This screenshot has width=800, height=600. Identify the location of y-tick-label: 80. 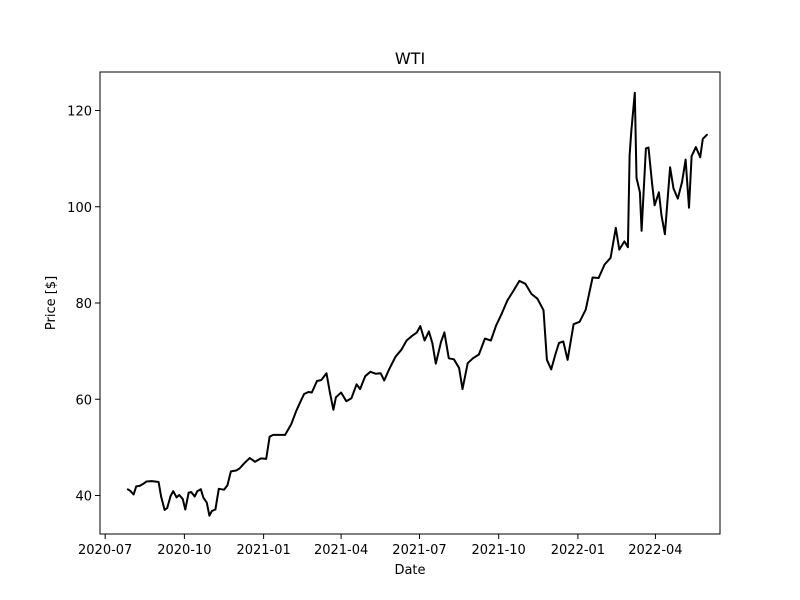
(83, 304).